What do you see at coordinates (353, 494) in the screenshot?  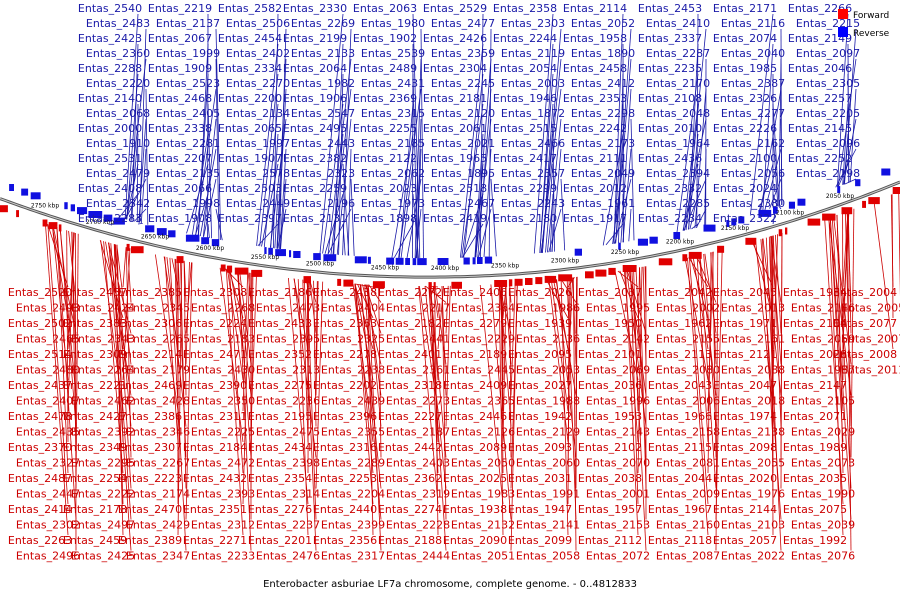 I see `forward-gene-label: Entas_2204` at bounding box center [353, 494].